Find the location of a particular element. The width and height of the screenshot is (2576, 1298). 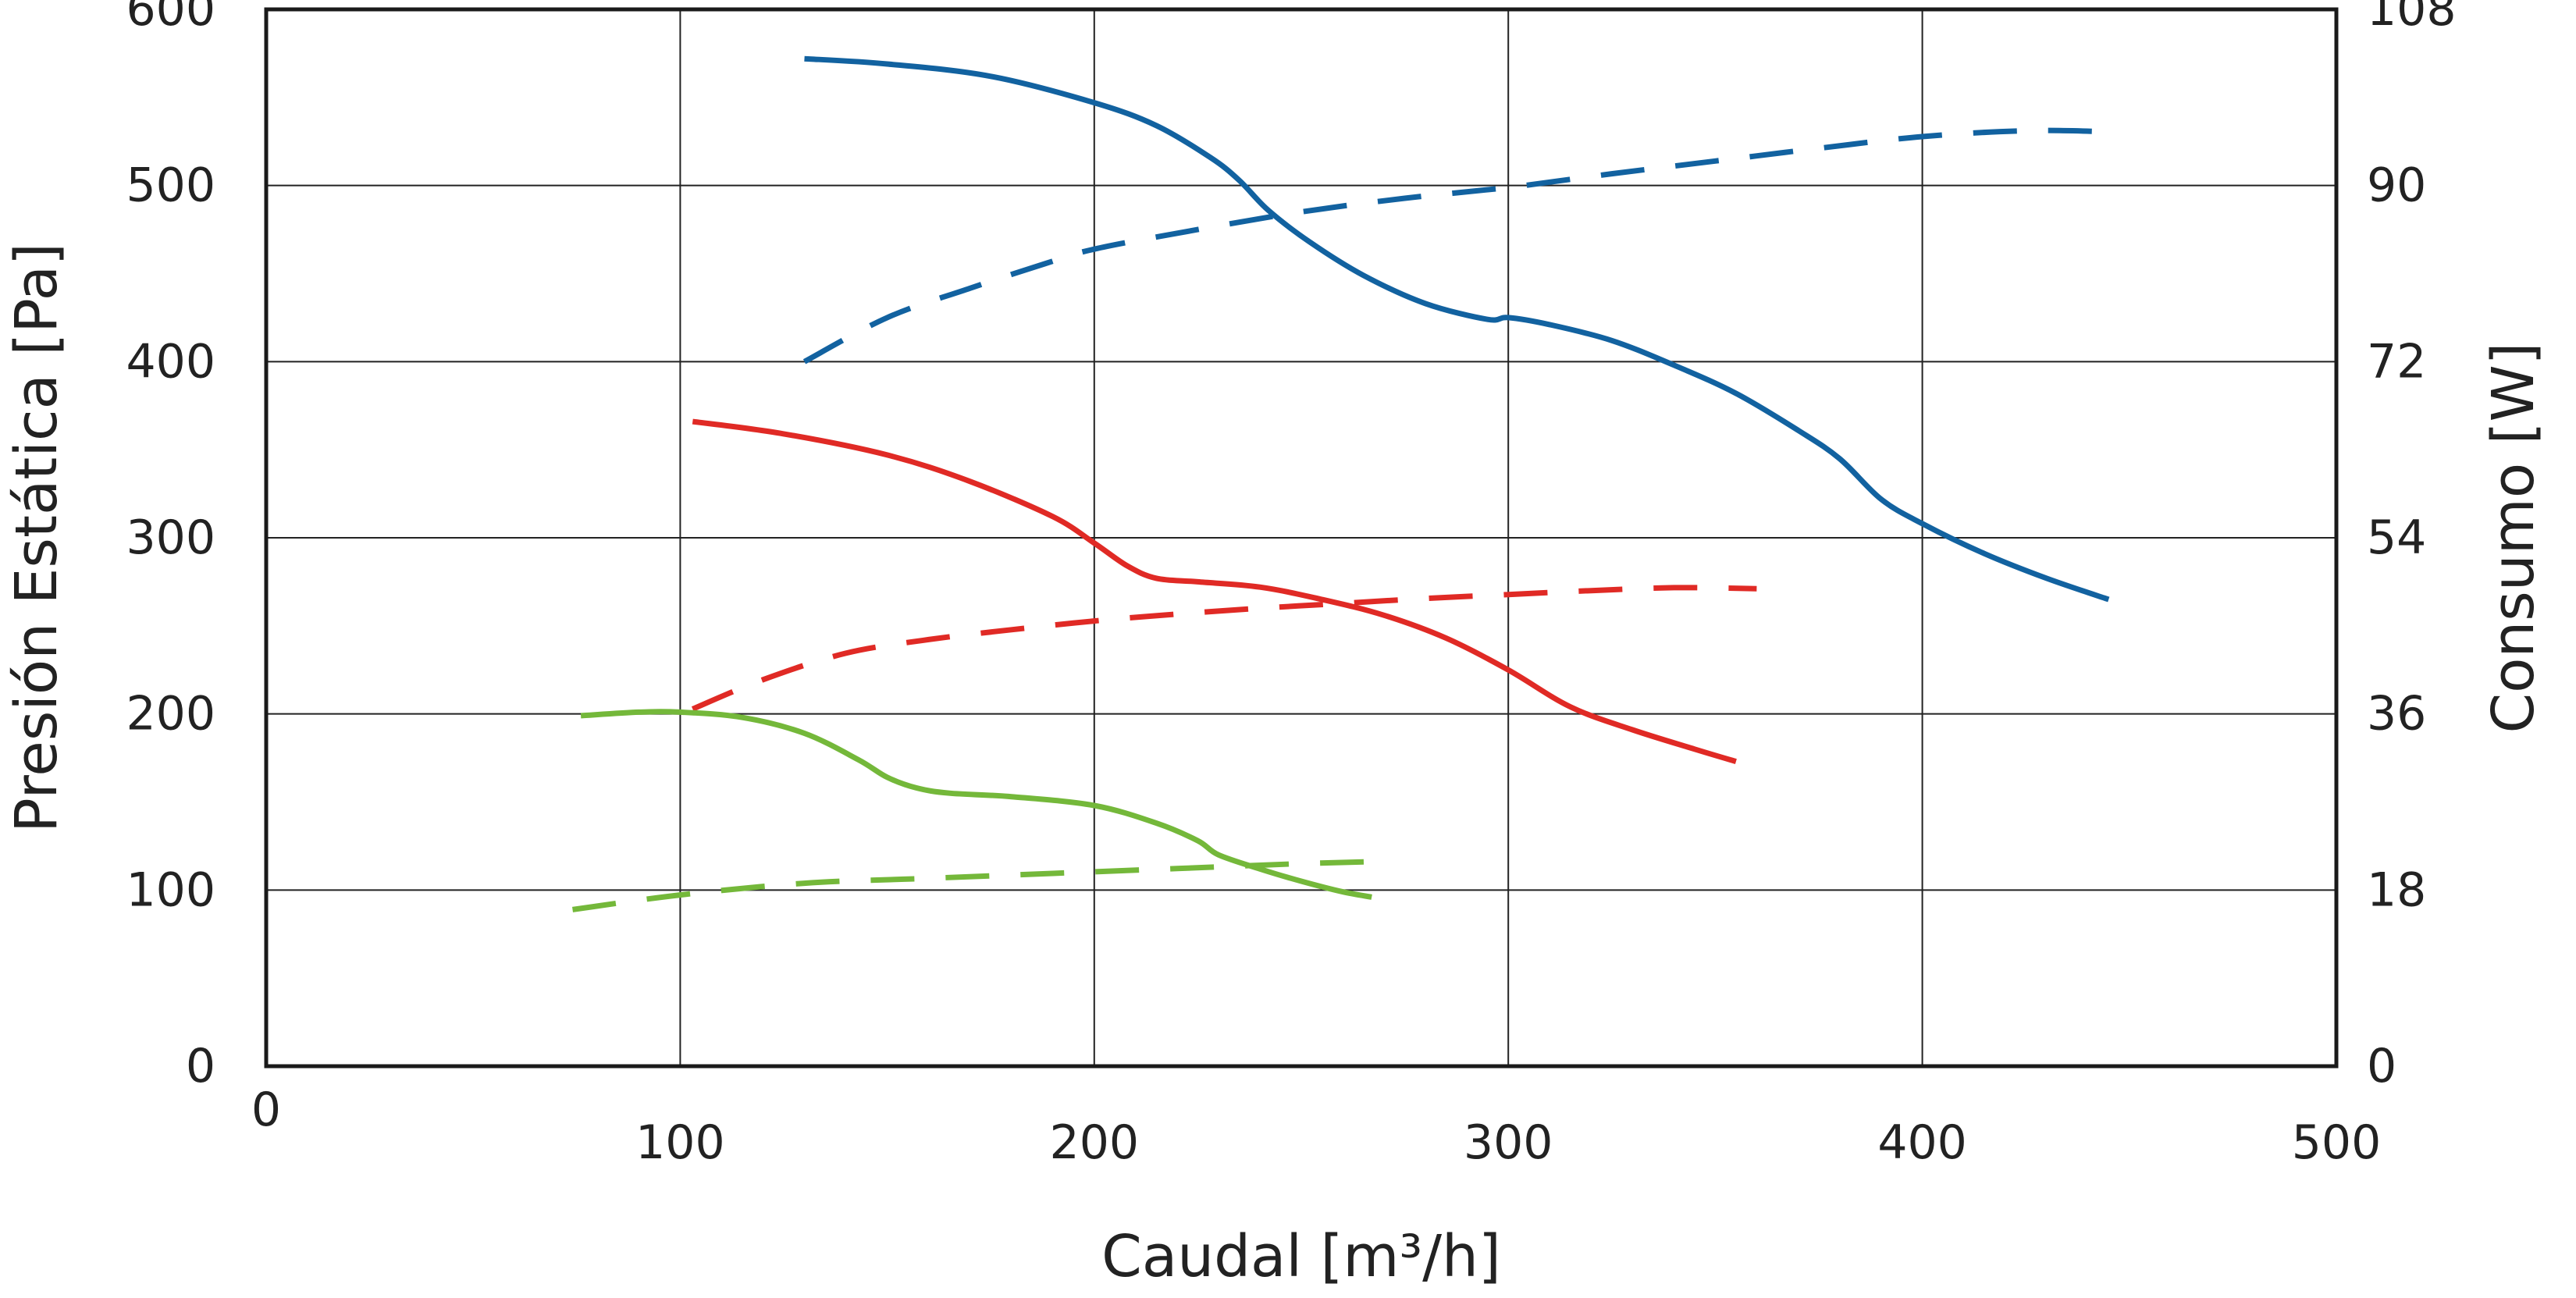

series-line-5-solid is located at coordinates (976, 804).